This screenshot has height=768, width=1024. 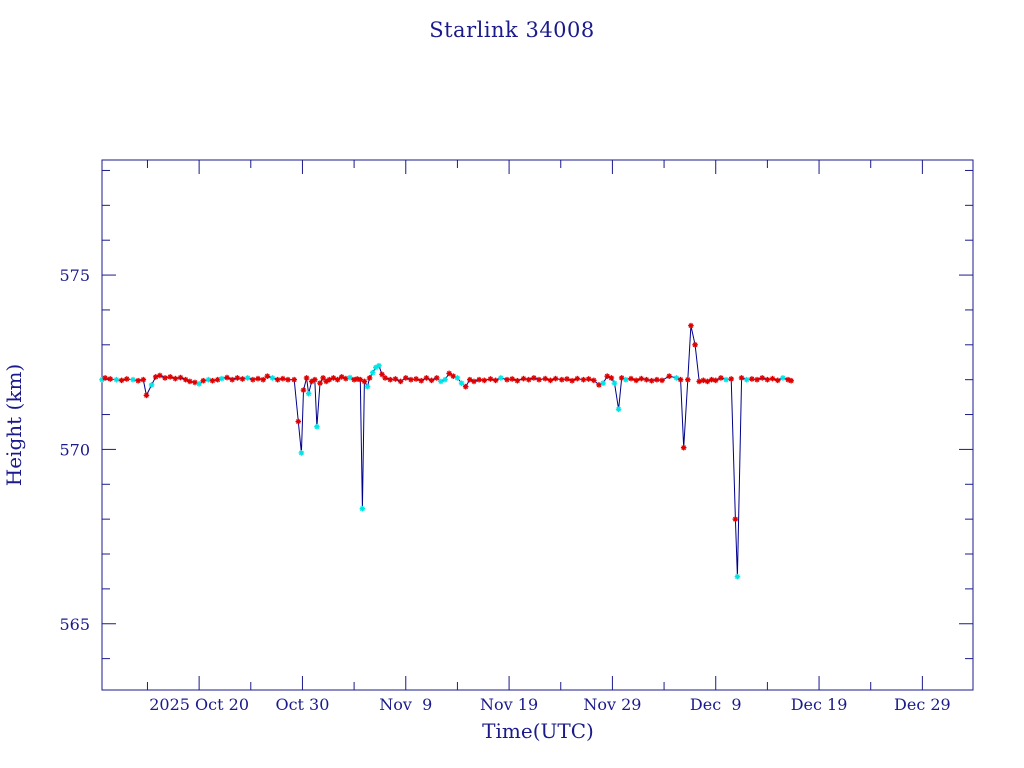 I want to click on chart-title: Starlink 34008, so click(x=512, y=30).